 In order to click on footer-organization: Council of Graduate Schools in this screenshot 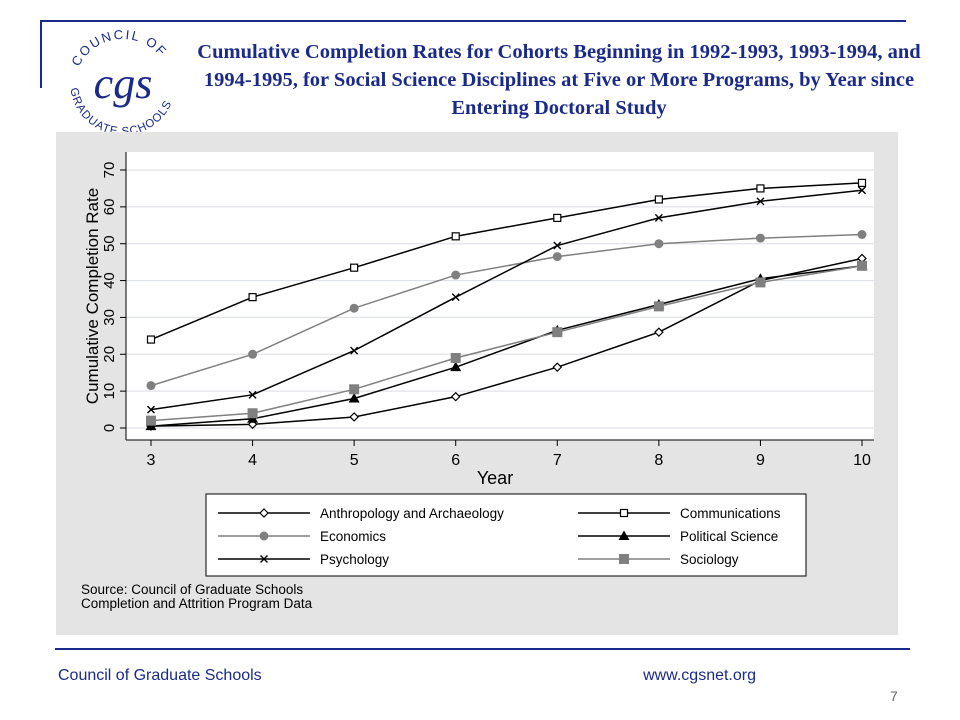, I will do `click(160, 675)`.